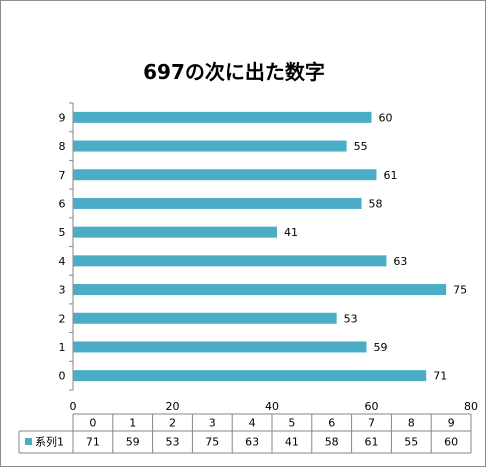 Image resolution: width=486 pixels, height=468 pixels. I want to click on table-header-cell: 9, so click(451, 423).